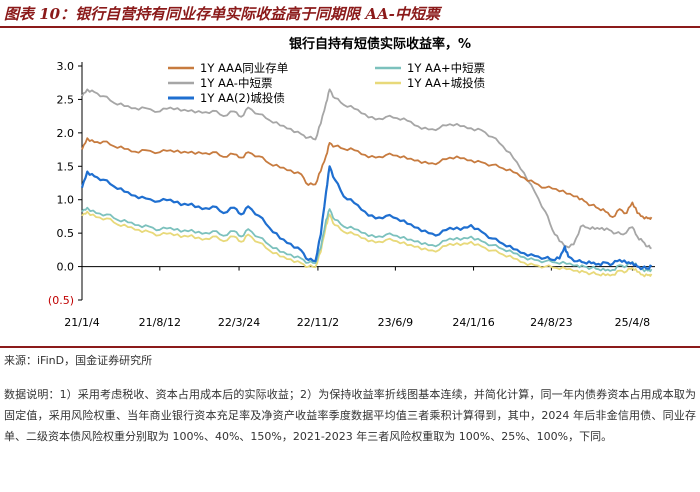 The width and height of the screenshot is (700, 492). What do you see at coordinates (78, 360) in the screenshot?
I see `source-note: 来源：iFinD，国金证券研究所` at bounding box center [78, 360].